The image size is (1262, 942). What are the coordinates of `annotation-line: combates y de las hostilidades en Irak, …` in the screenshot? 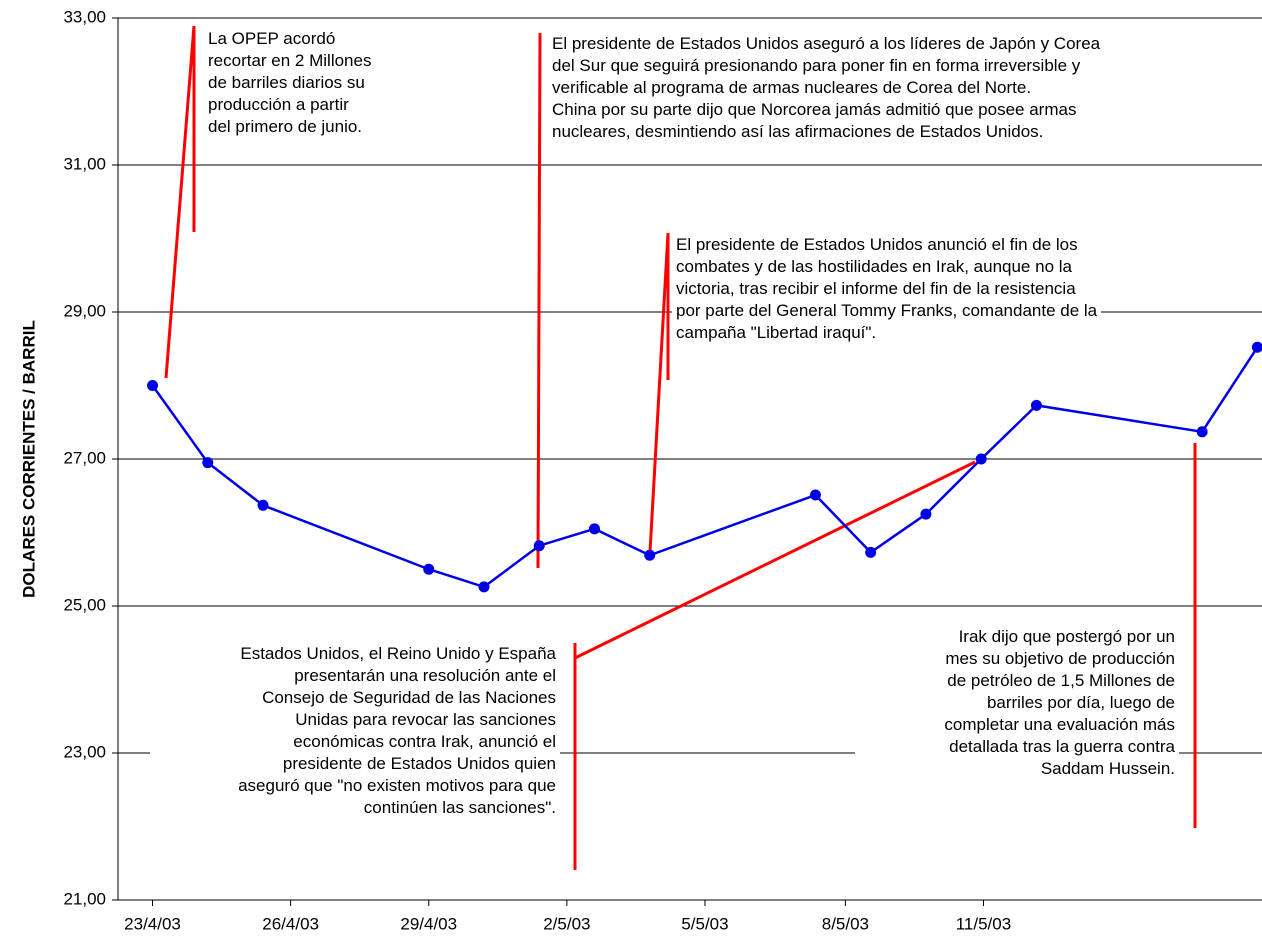 It's located at (874, 266).